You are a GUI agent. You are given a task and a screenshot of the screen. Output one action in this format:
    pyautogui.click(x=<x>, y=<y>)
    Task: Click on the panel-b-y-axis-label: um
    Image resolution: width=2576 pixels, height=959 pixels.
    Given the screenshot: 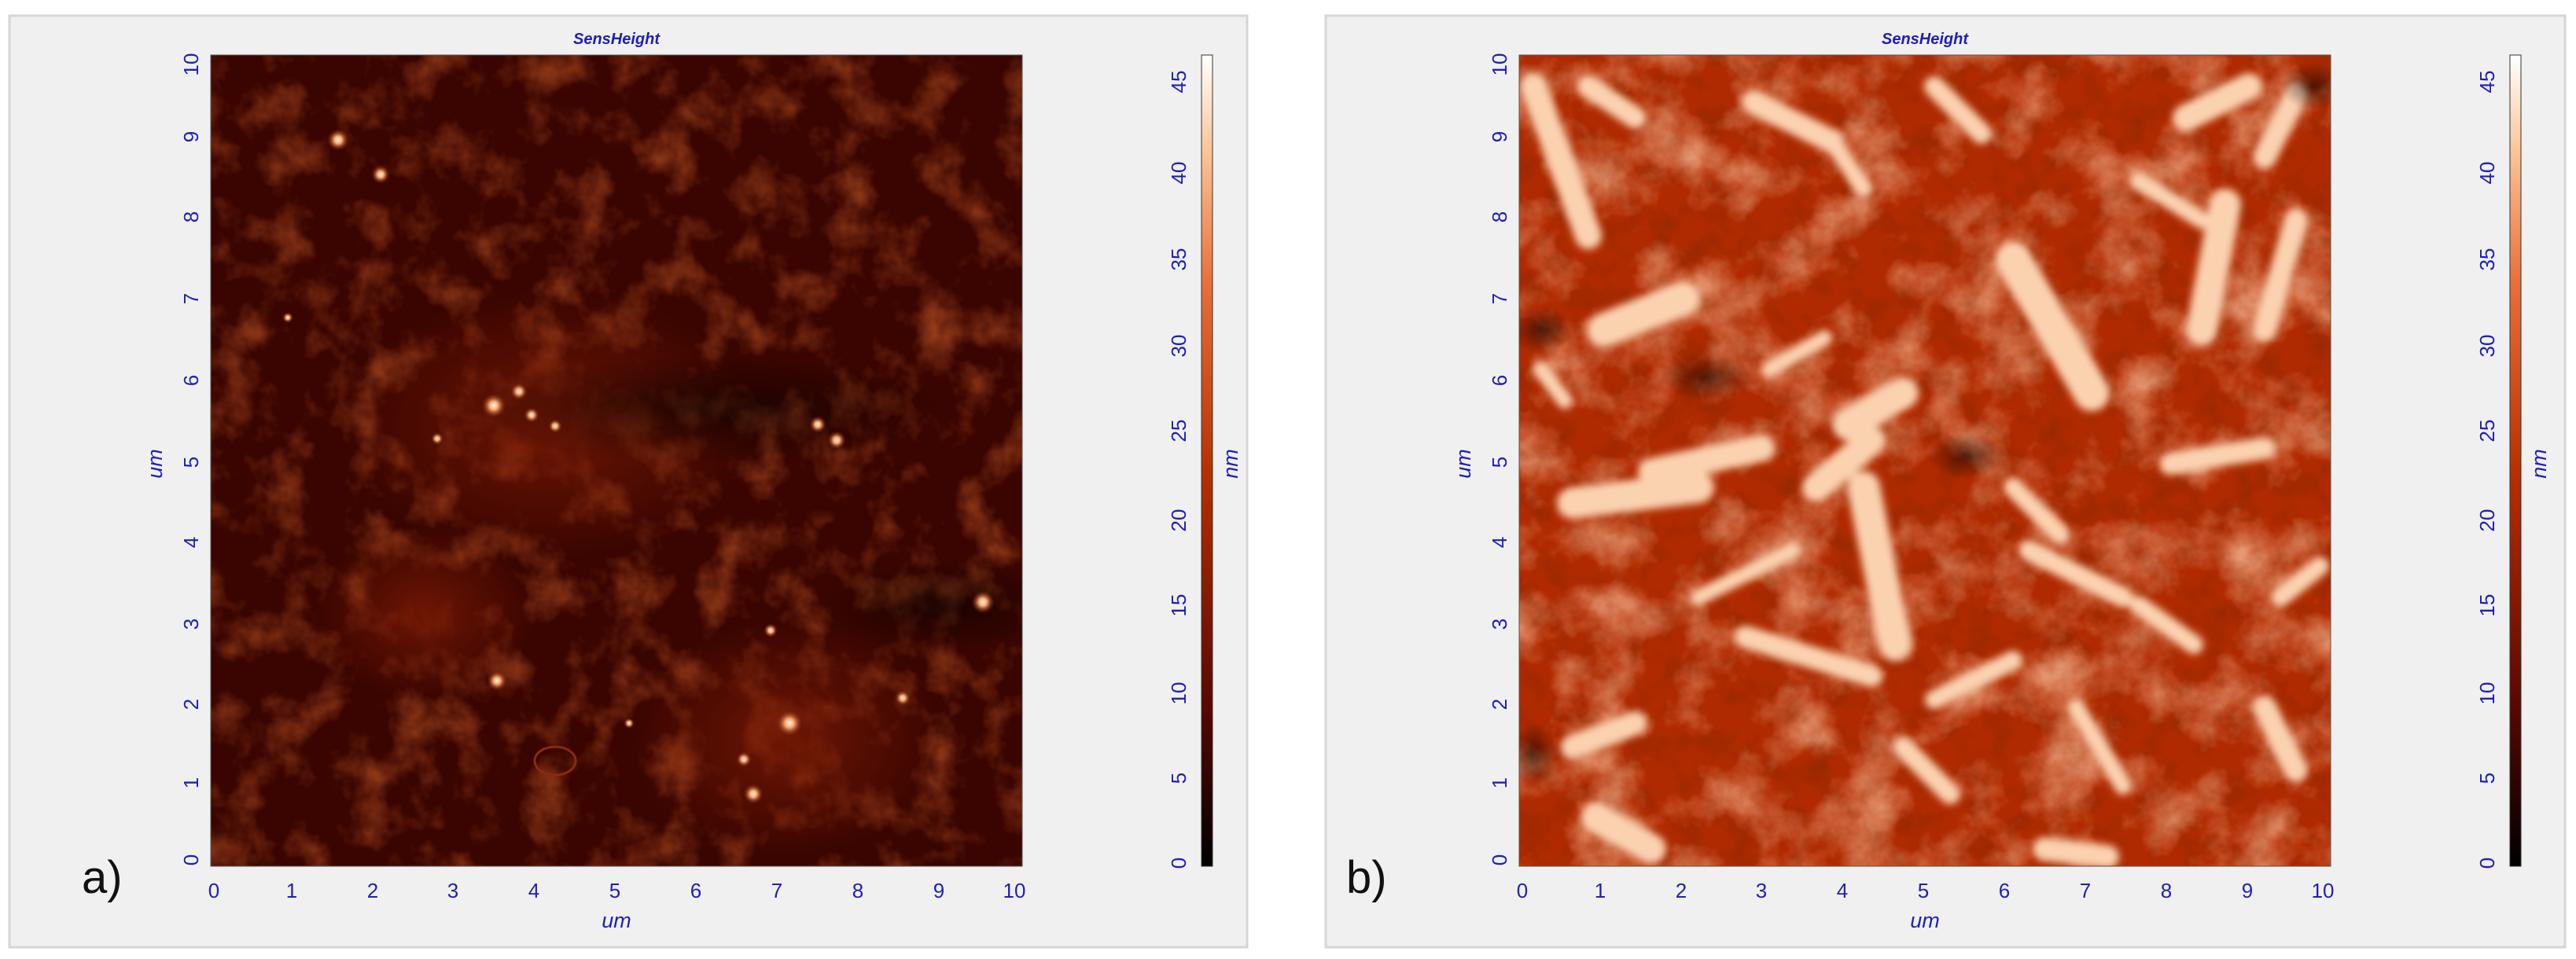 What is the action you would take?
    pyautogui.click(x=1463, y=464)
    